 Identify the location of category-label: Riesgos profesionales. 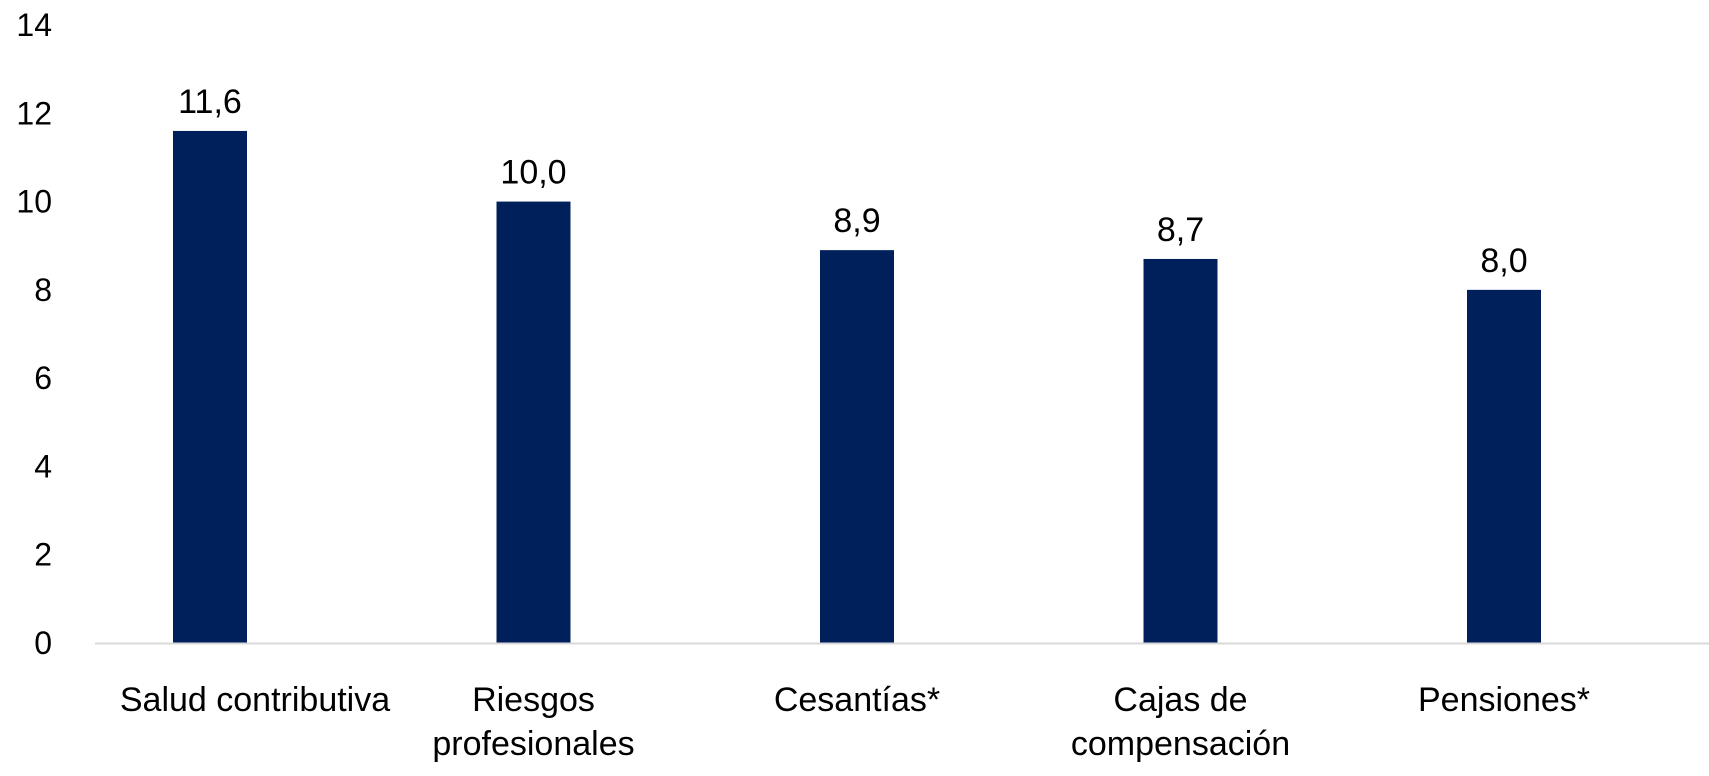
(533, 722).